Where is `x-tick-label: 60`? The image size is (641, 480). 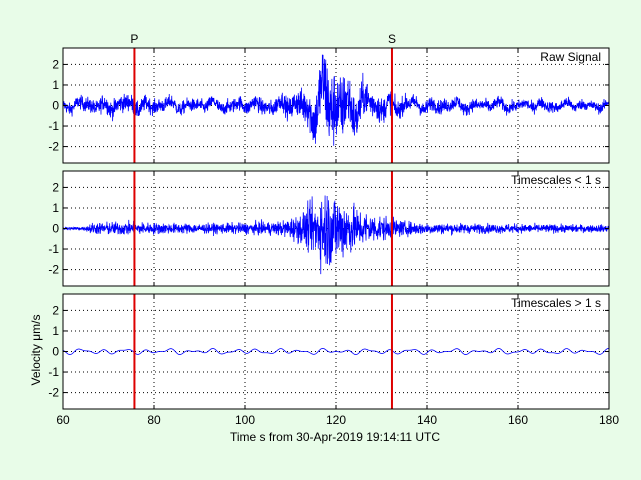
x-tick-label: 60 is located at coordinates (63, 420).